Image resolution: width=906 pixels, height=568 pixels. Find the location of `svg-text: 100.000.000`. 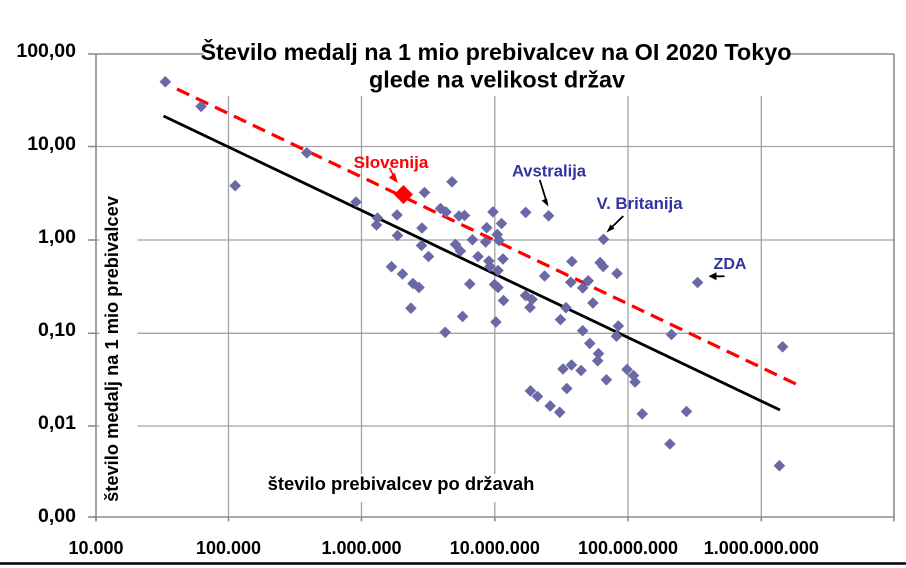

svg-text: 100.000.000 is located at coordinates (628, 548).